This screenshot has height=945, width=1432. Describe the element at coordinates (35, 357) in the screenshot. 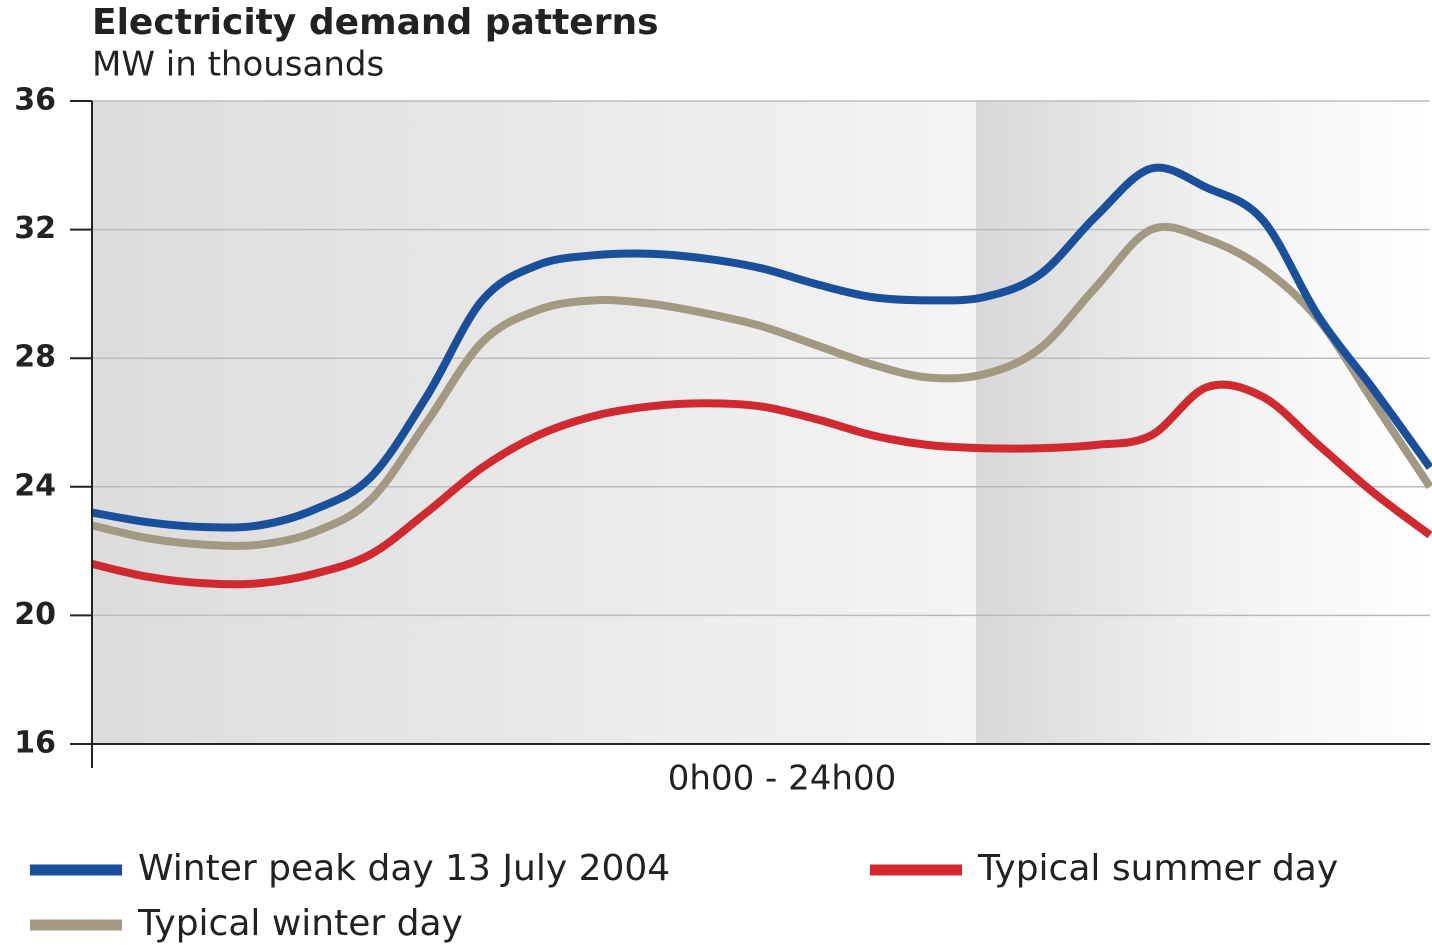

I see `y-tick-label: 28` at that location.